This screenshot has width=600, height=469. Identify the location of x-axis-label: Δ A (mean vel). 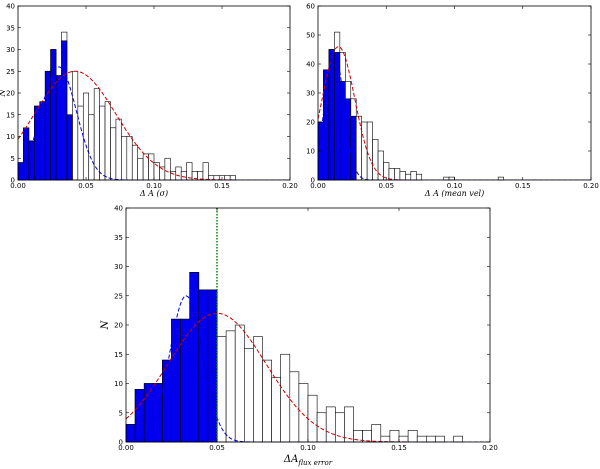
(454, 193).